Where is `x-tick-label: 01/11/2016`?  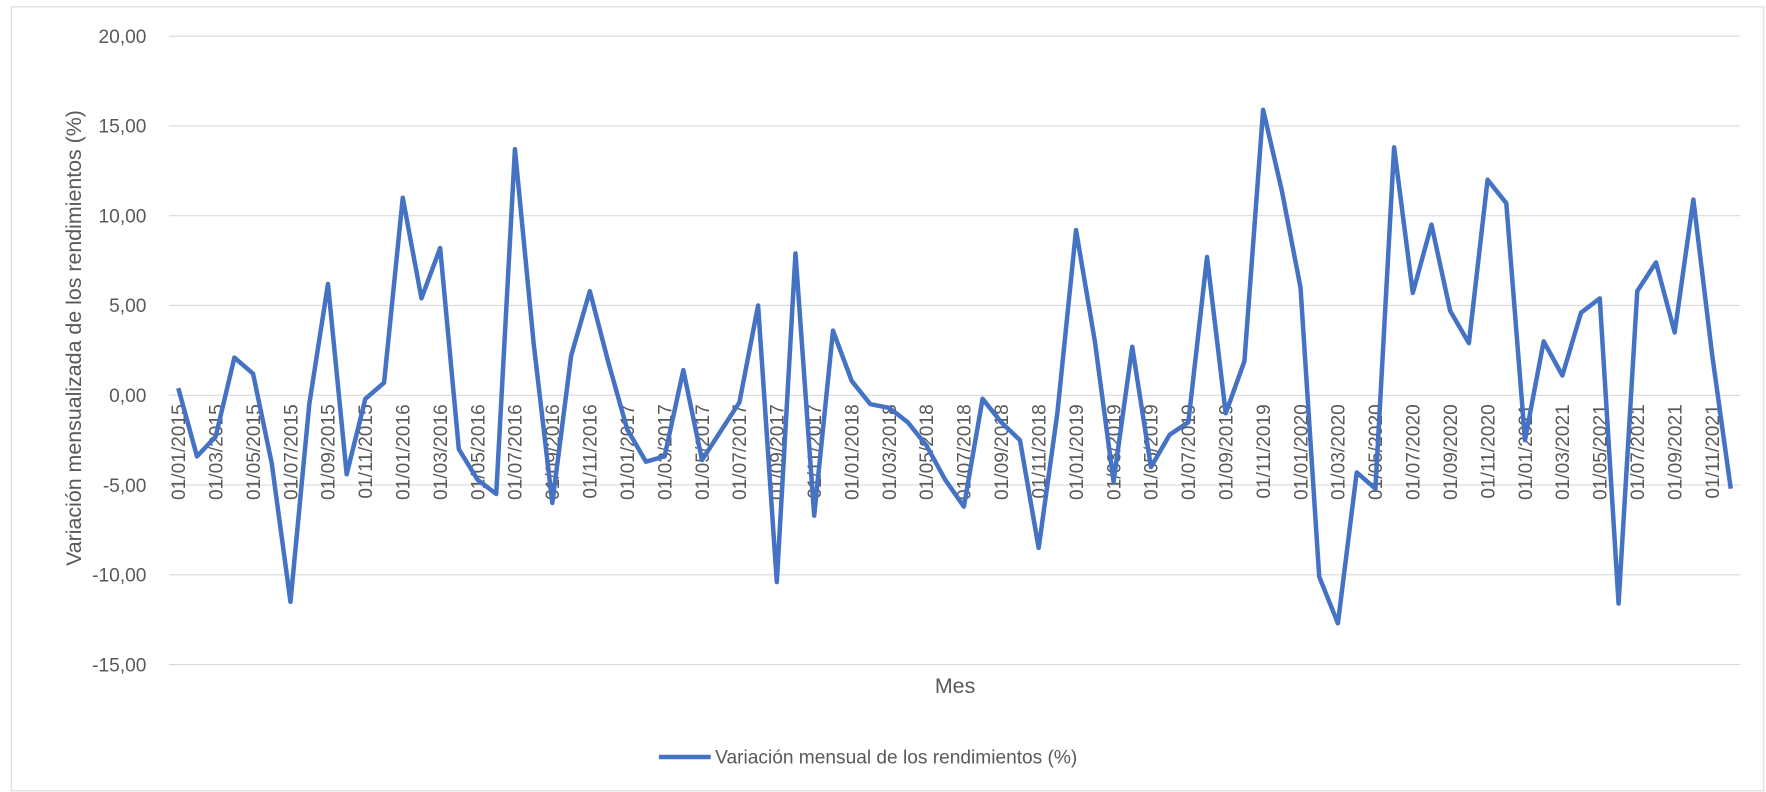 x-tick-label: 01/11/2016 is located at coordinates (591, 451).